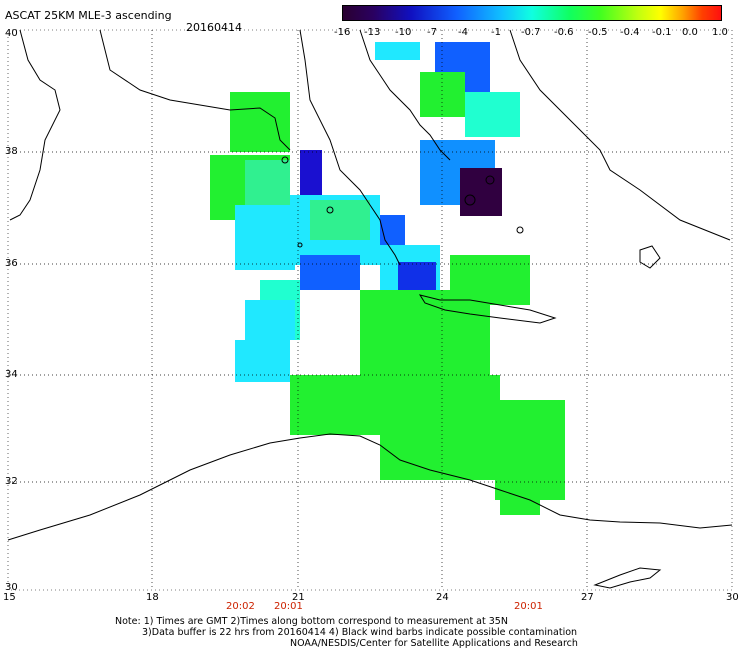 Image resolution: width=740 pixels, height=650 pixels. I want to click on lat-label: 38, so click(11, 151).